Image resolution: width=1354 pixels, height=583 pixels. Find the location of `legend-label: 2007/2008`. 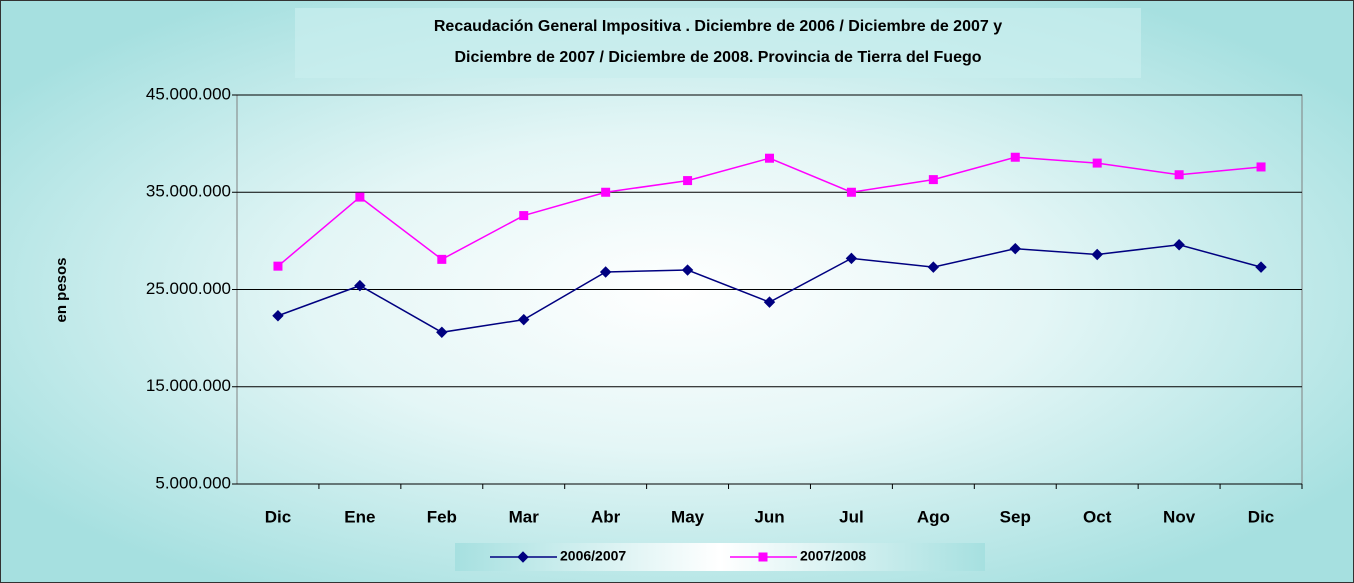

legend-label: 2007/2008 is located at coordinates (833, 556).